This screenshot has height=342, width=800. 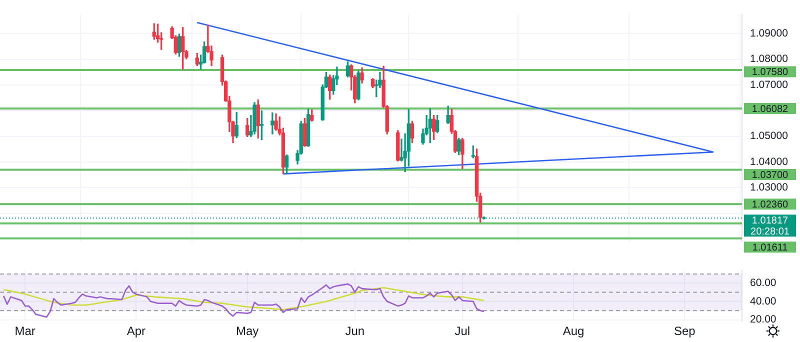 I want to click on x-tick-label: Apr, so click(x=136, y=331).